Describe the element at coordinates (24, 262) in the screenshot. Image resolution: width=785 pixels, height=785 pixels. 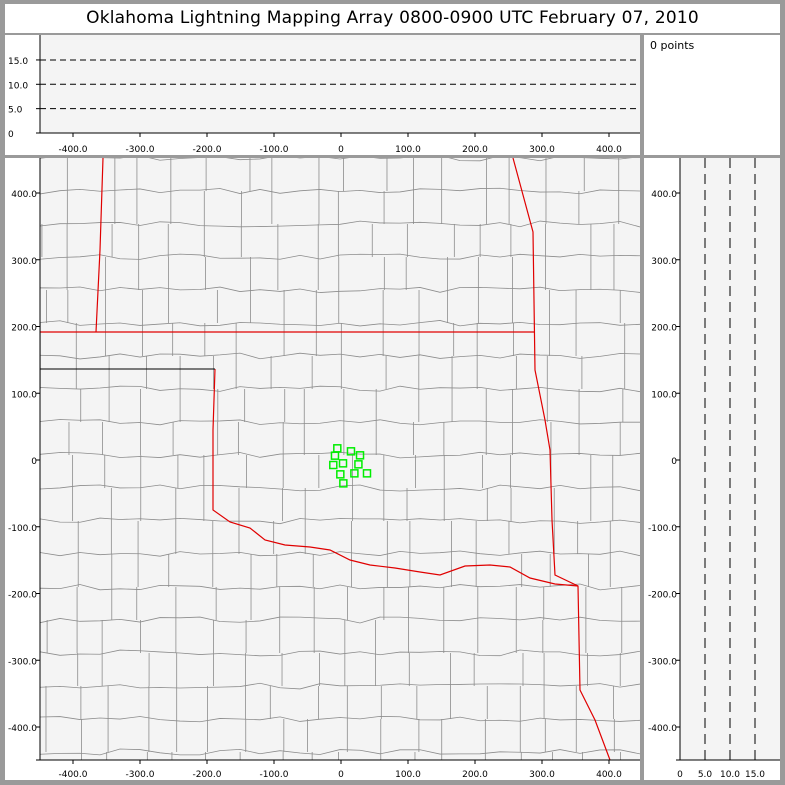
I see `map-y-tick-label: 300.0` at that location.